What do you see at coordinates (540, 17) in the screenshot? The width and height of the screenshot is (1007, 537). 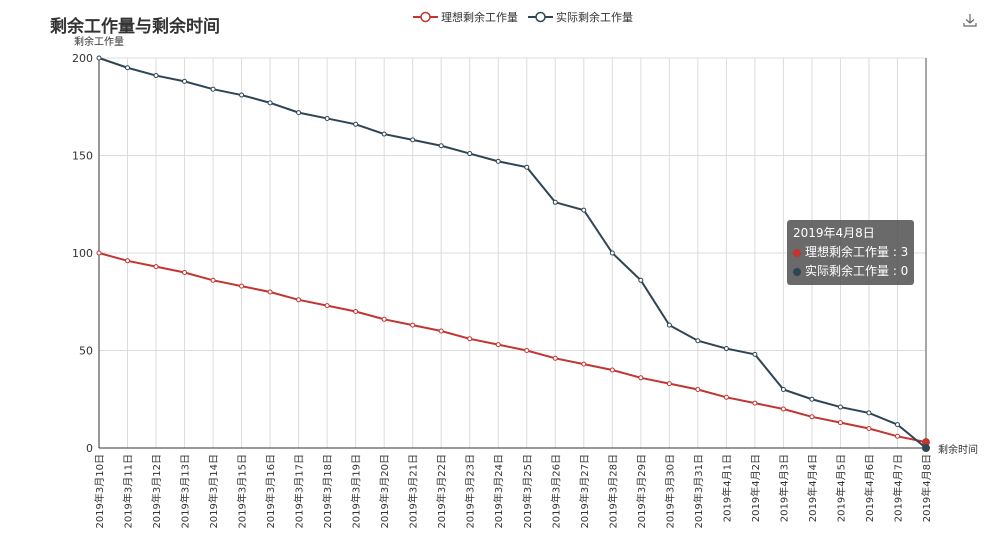 I see `legend-actual-icon` at bounding box center [540, 17].